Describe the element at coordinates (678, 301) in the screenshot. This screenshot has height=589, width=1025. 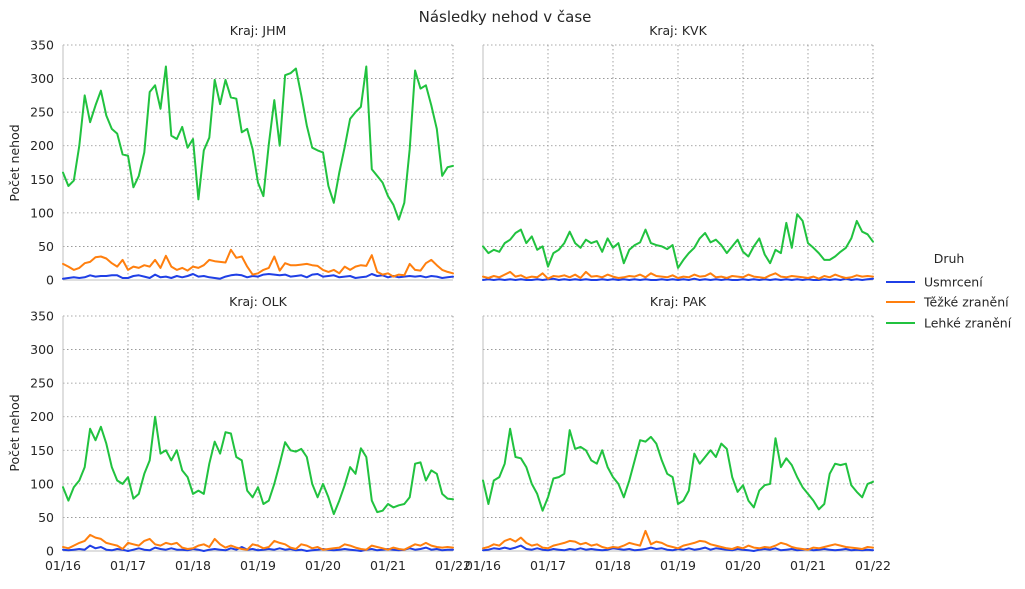
I see `panel-title: Kraj: PAK` at that location.